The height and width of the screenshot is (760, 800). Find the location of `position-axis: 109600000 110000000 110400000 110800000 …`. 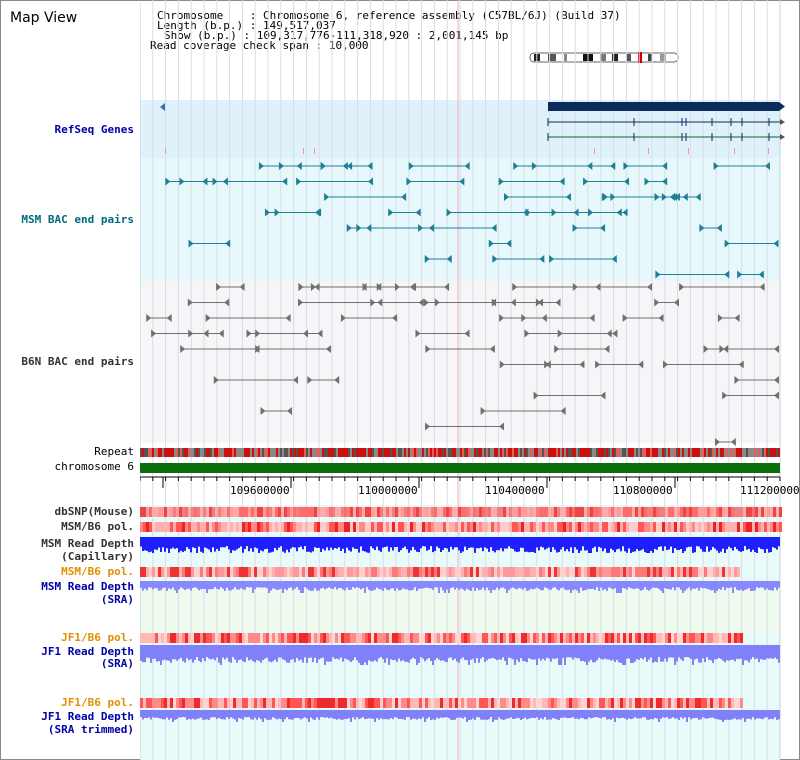

position-axis: 109600000 110000000 110400000 110800000 … is located at coordinates (470, 486).